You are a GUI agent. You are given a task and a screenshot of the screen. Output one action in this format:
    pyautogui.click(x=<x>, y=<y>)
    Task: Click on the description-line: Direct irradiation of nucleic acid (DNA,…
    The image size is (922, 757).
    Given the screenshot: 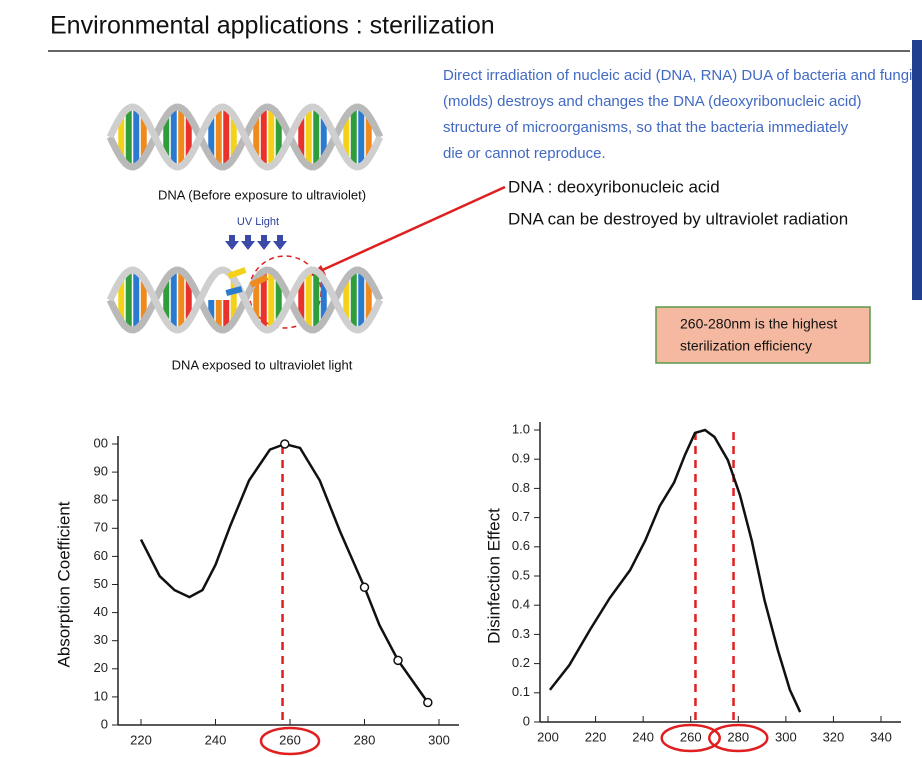 What is the action you would take?
    pyautogui.click(x=677, y=75)
    